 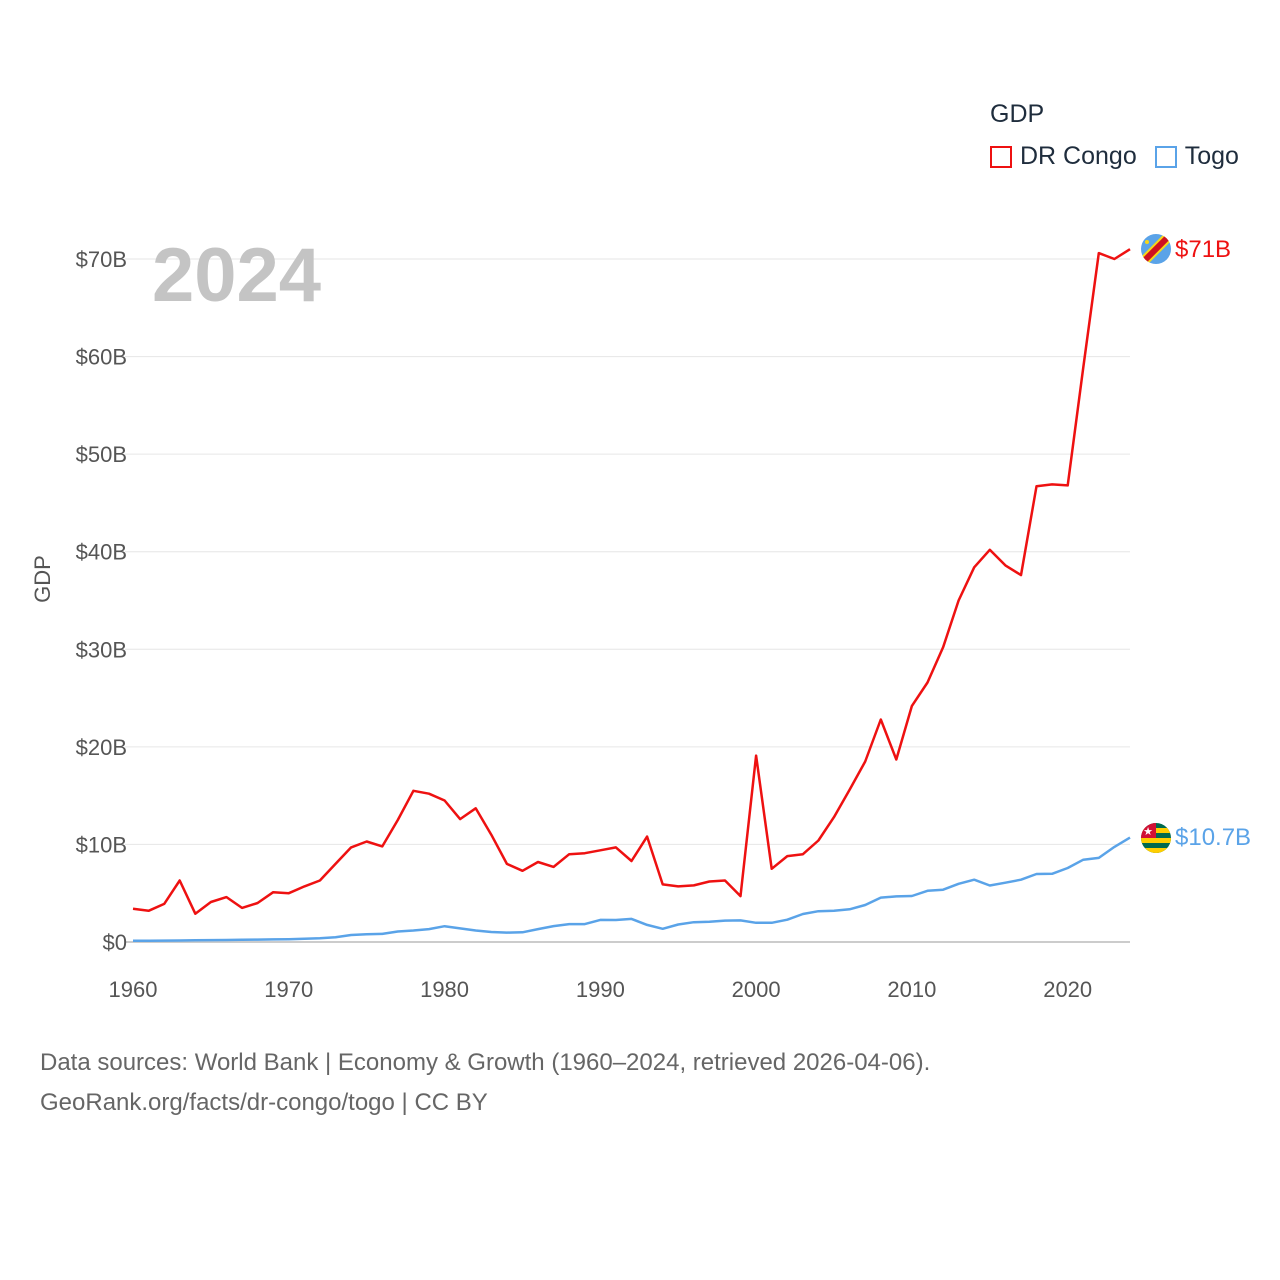 I want to click on x-axis-ticks: 1960 1970 1980 1990 2000 2010 2020, so click(x=601, y=989).